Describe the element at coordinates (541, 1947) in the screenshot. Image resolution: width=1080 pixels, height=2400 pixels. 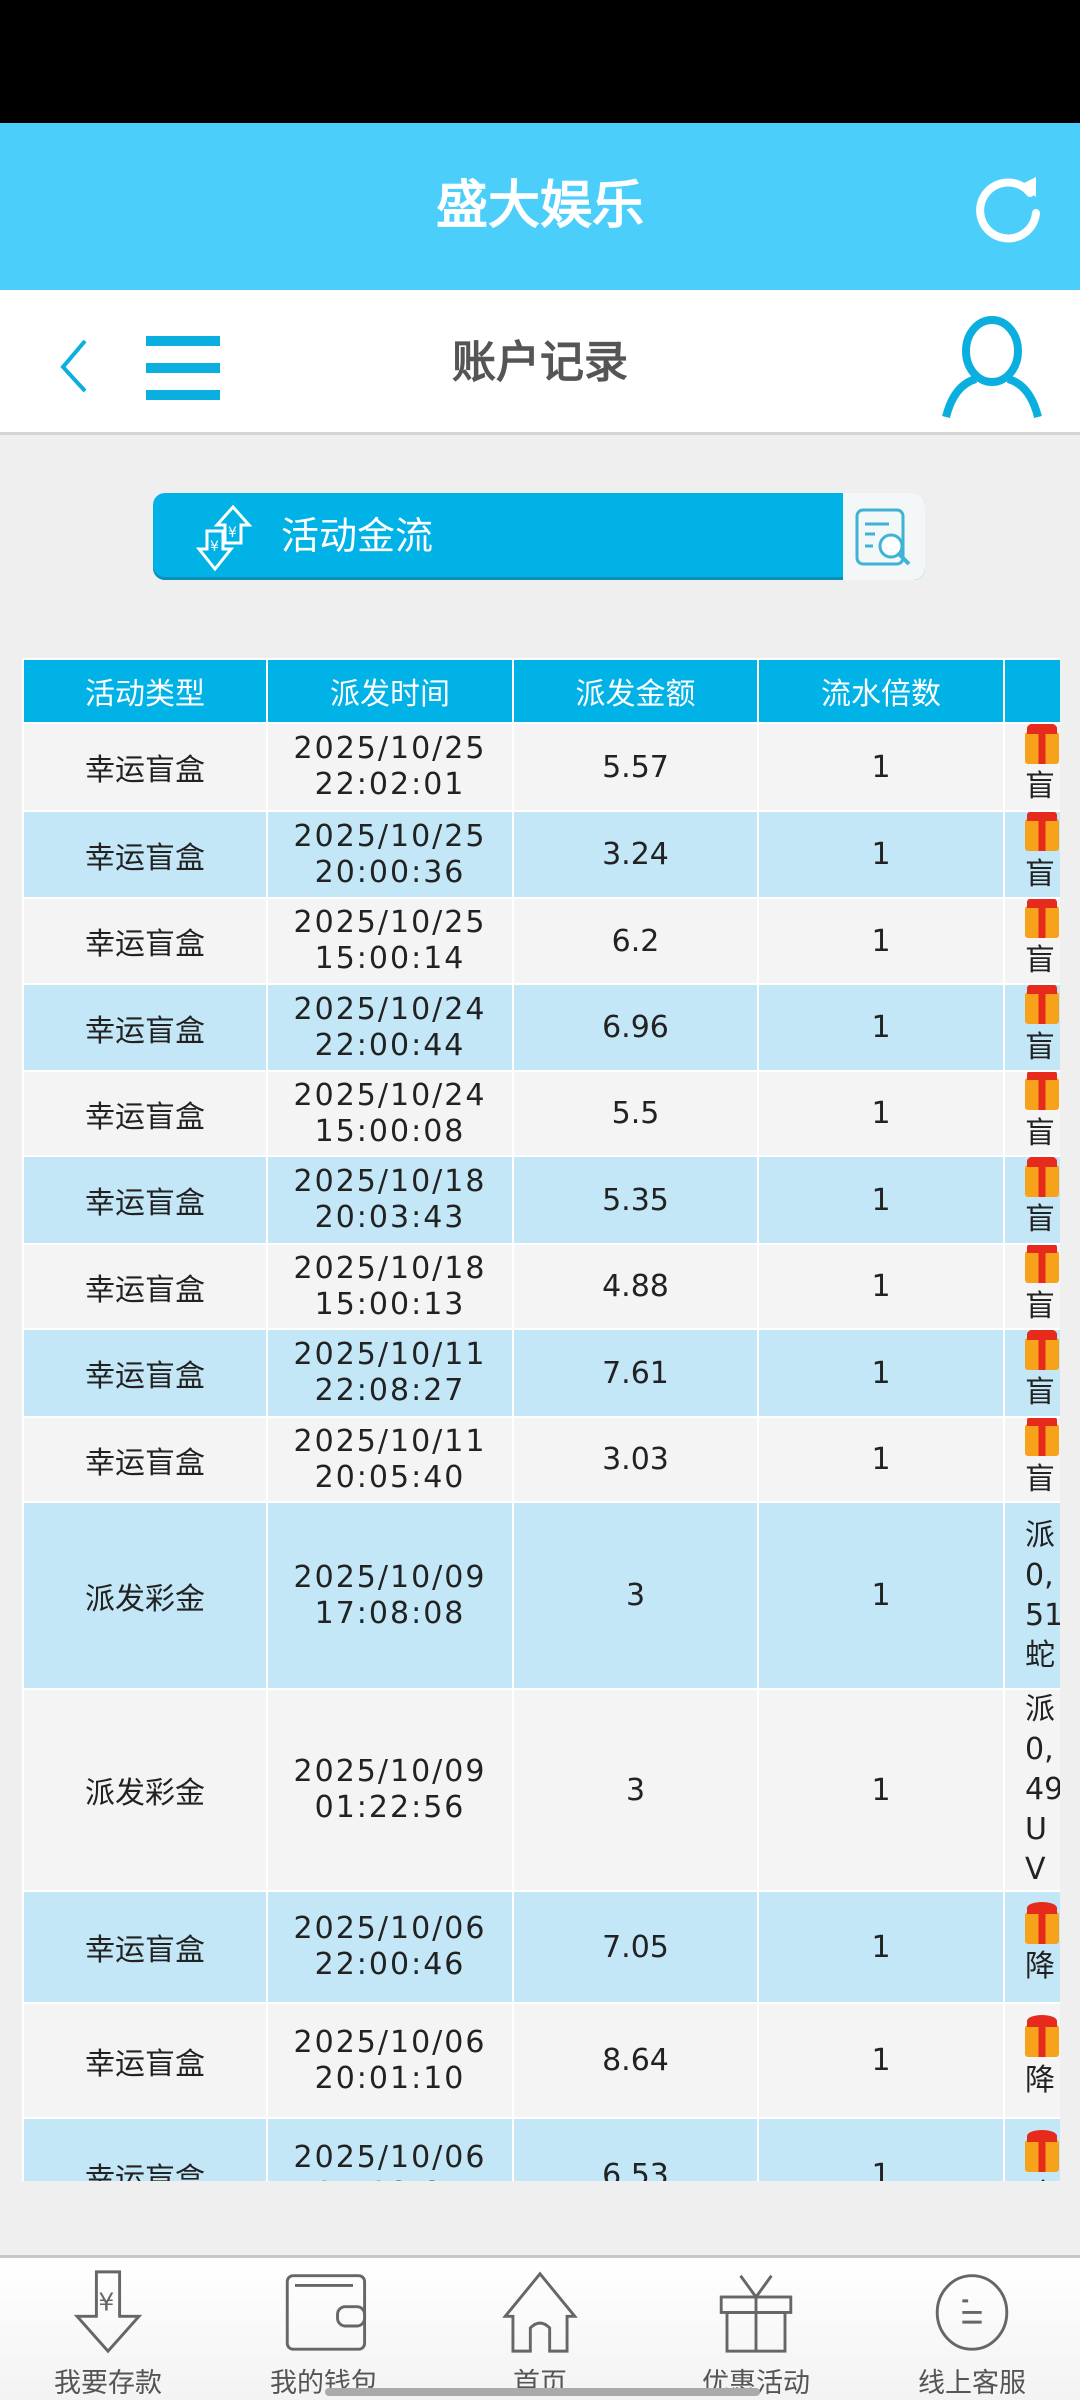
I see `table-row: 幸运盲盒 2025/10/06 22:00:46 7.05 1 降` at that location.